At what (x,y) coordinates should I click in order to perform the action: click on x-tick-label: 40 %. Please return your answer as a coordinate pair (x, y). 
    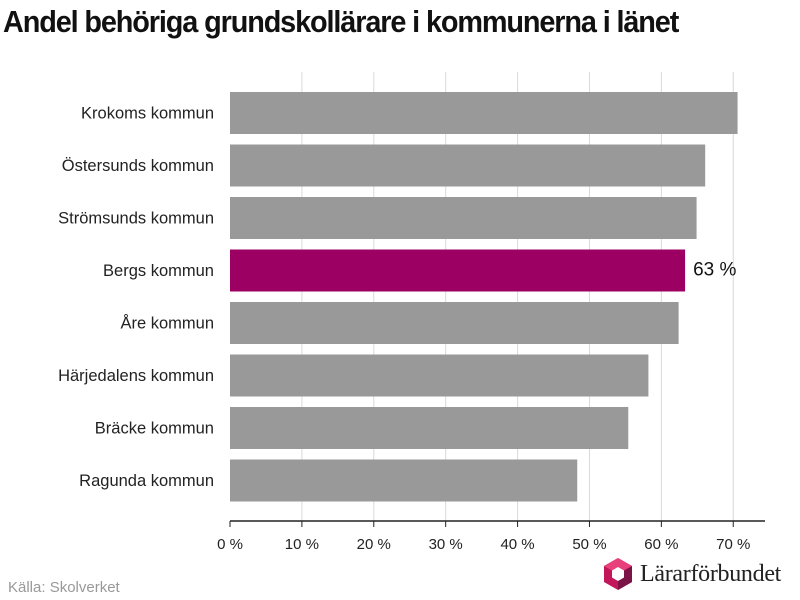
    Looking at the image, I should click on (517, 544).